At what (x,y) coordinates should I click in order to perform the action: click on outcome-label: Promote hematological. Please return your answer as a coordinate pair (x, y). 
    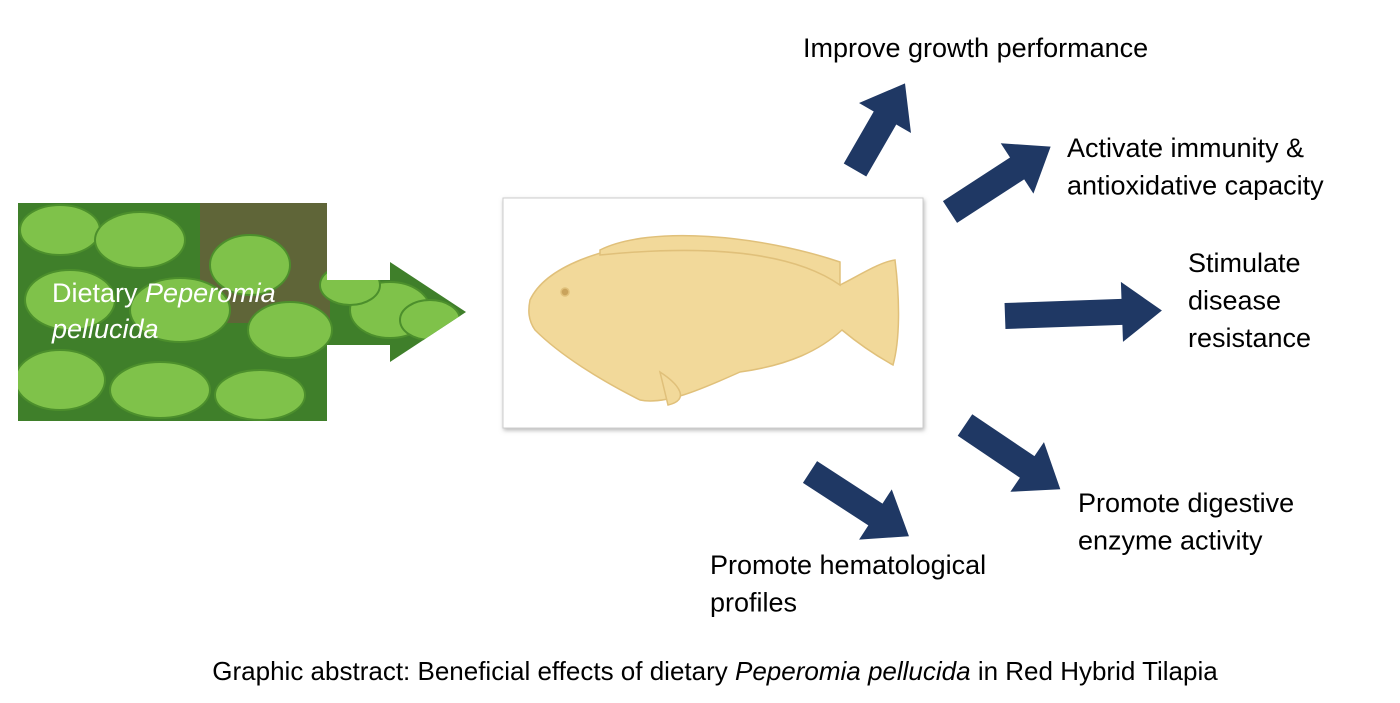
    Looking at the image, I should click on (848, 565).